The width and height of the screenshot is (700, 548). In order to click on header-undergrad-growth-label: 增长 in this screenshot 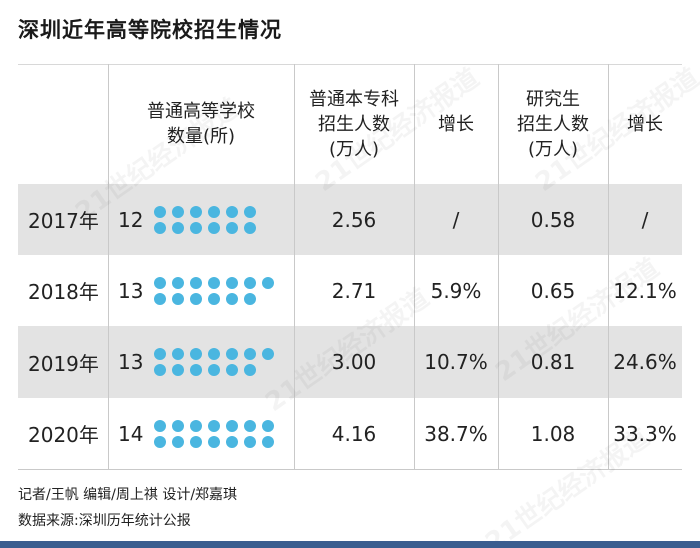, I will do `click(456, 124)`.